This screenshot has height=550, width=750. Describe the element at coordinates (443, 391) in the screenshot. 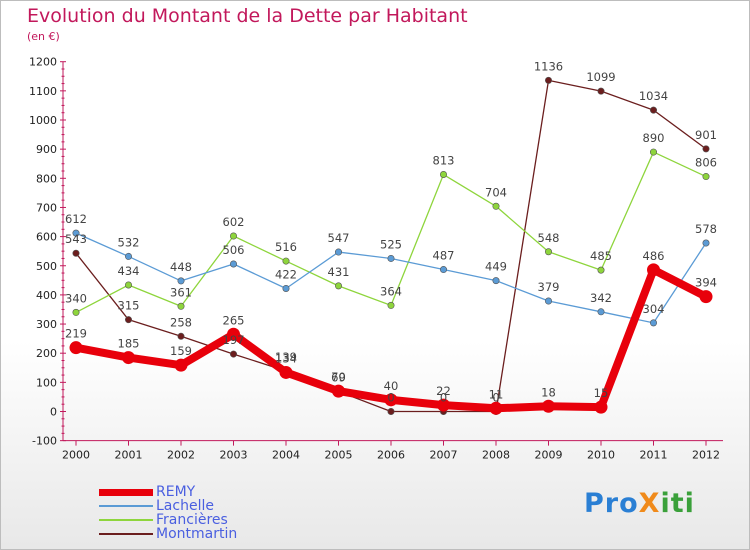

I see `data-label-remy-2007: 22` at that location.